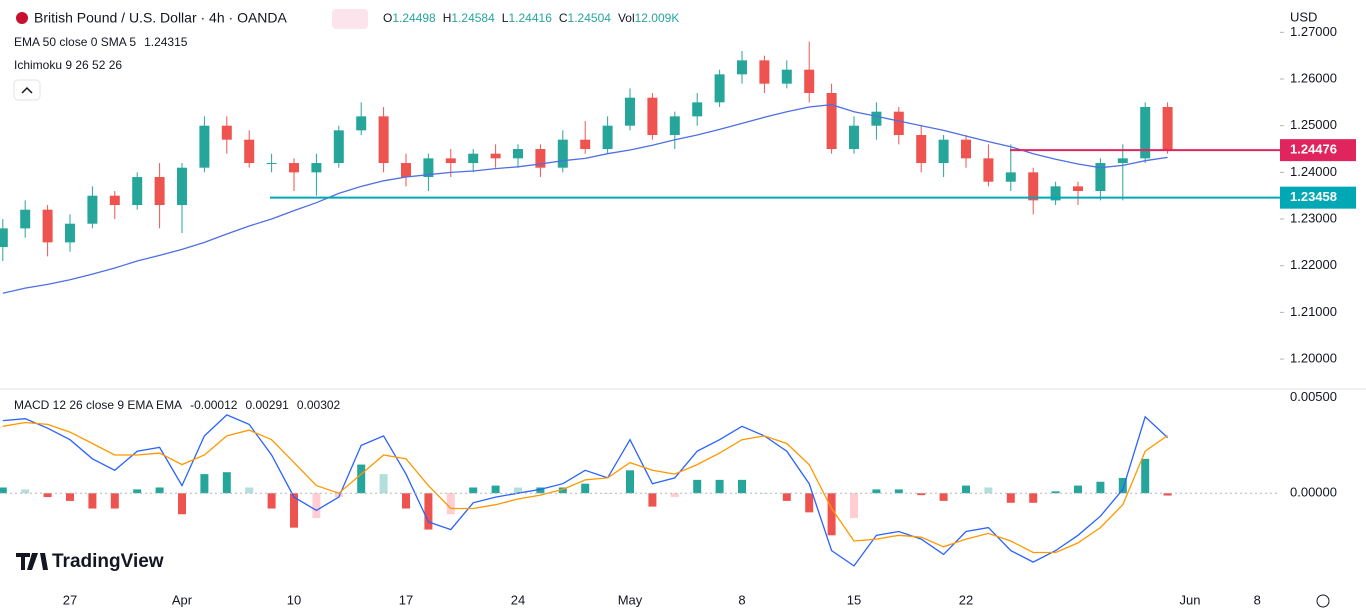  I want to click on brand: TradingView, so click(108, 561).